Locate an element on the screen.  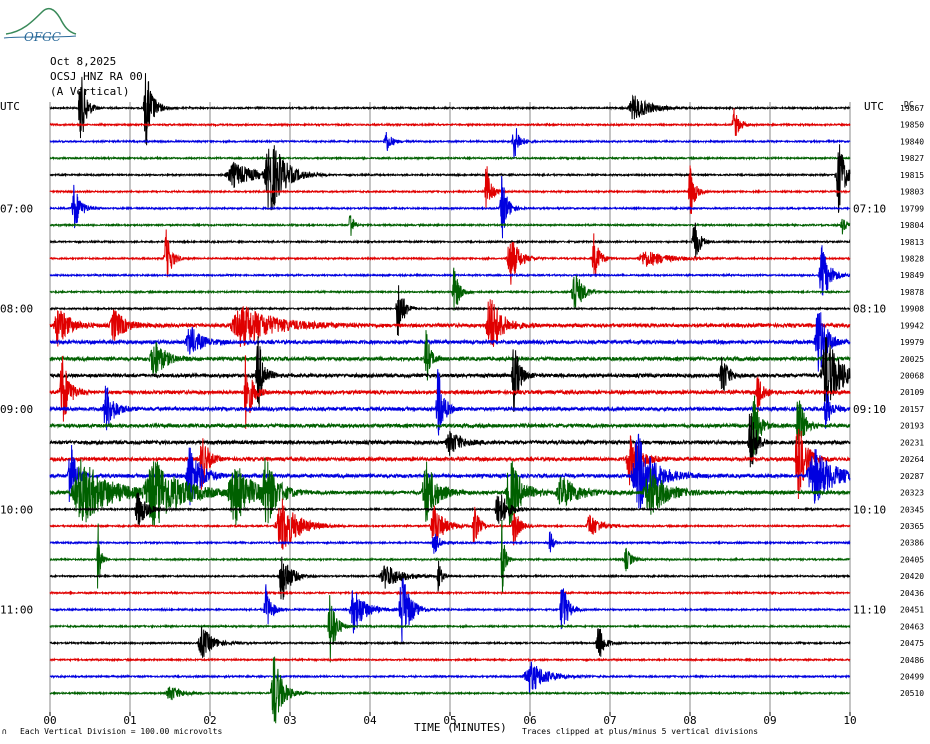
dc-offset-label: 20436 is located at coordinates (912, 593).